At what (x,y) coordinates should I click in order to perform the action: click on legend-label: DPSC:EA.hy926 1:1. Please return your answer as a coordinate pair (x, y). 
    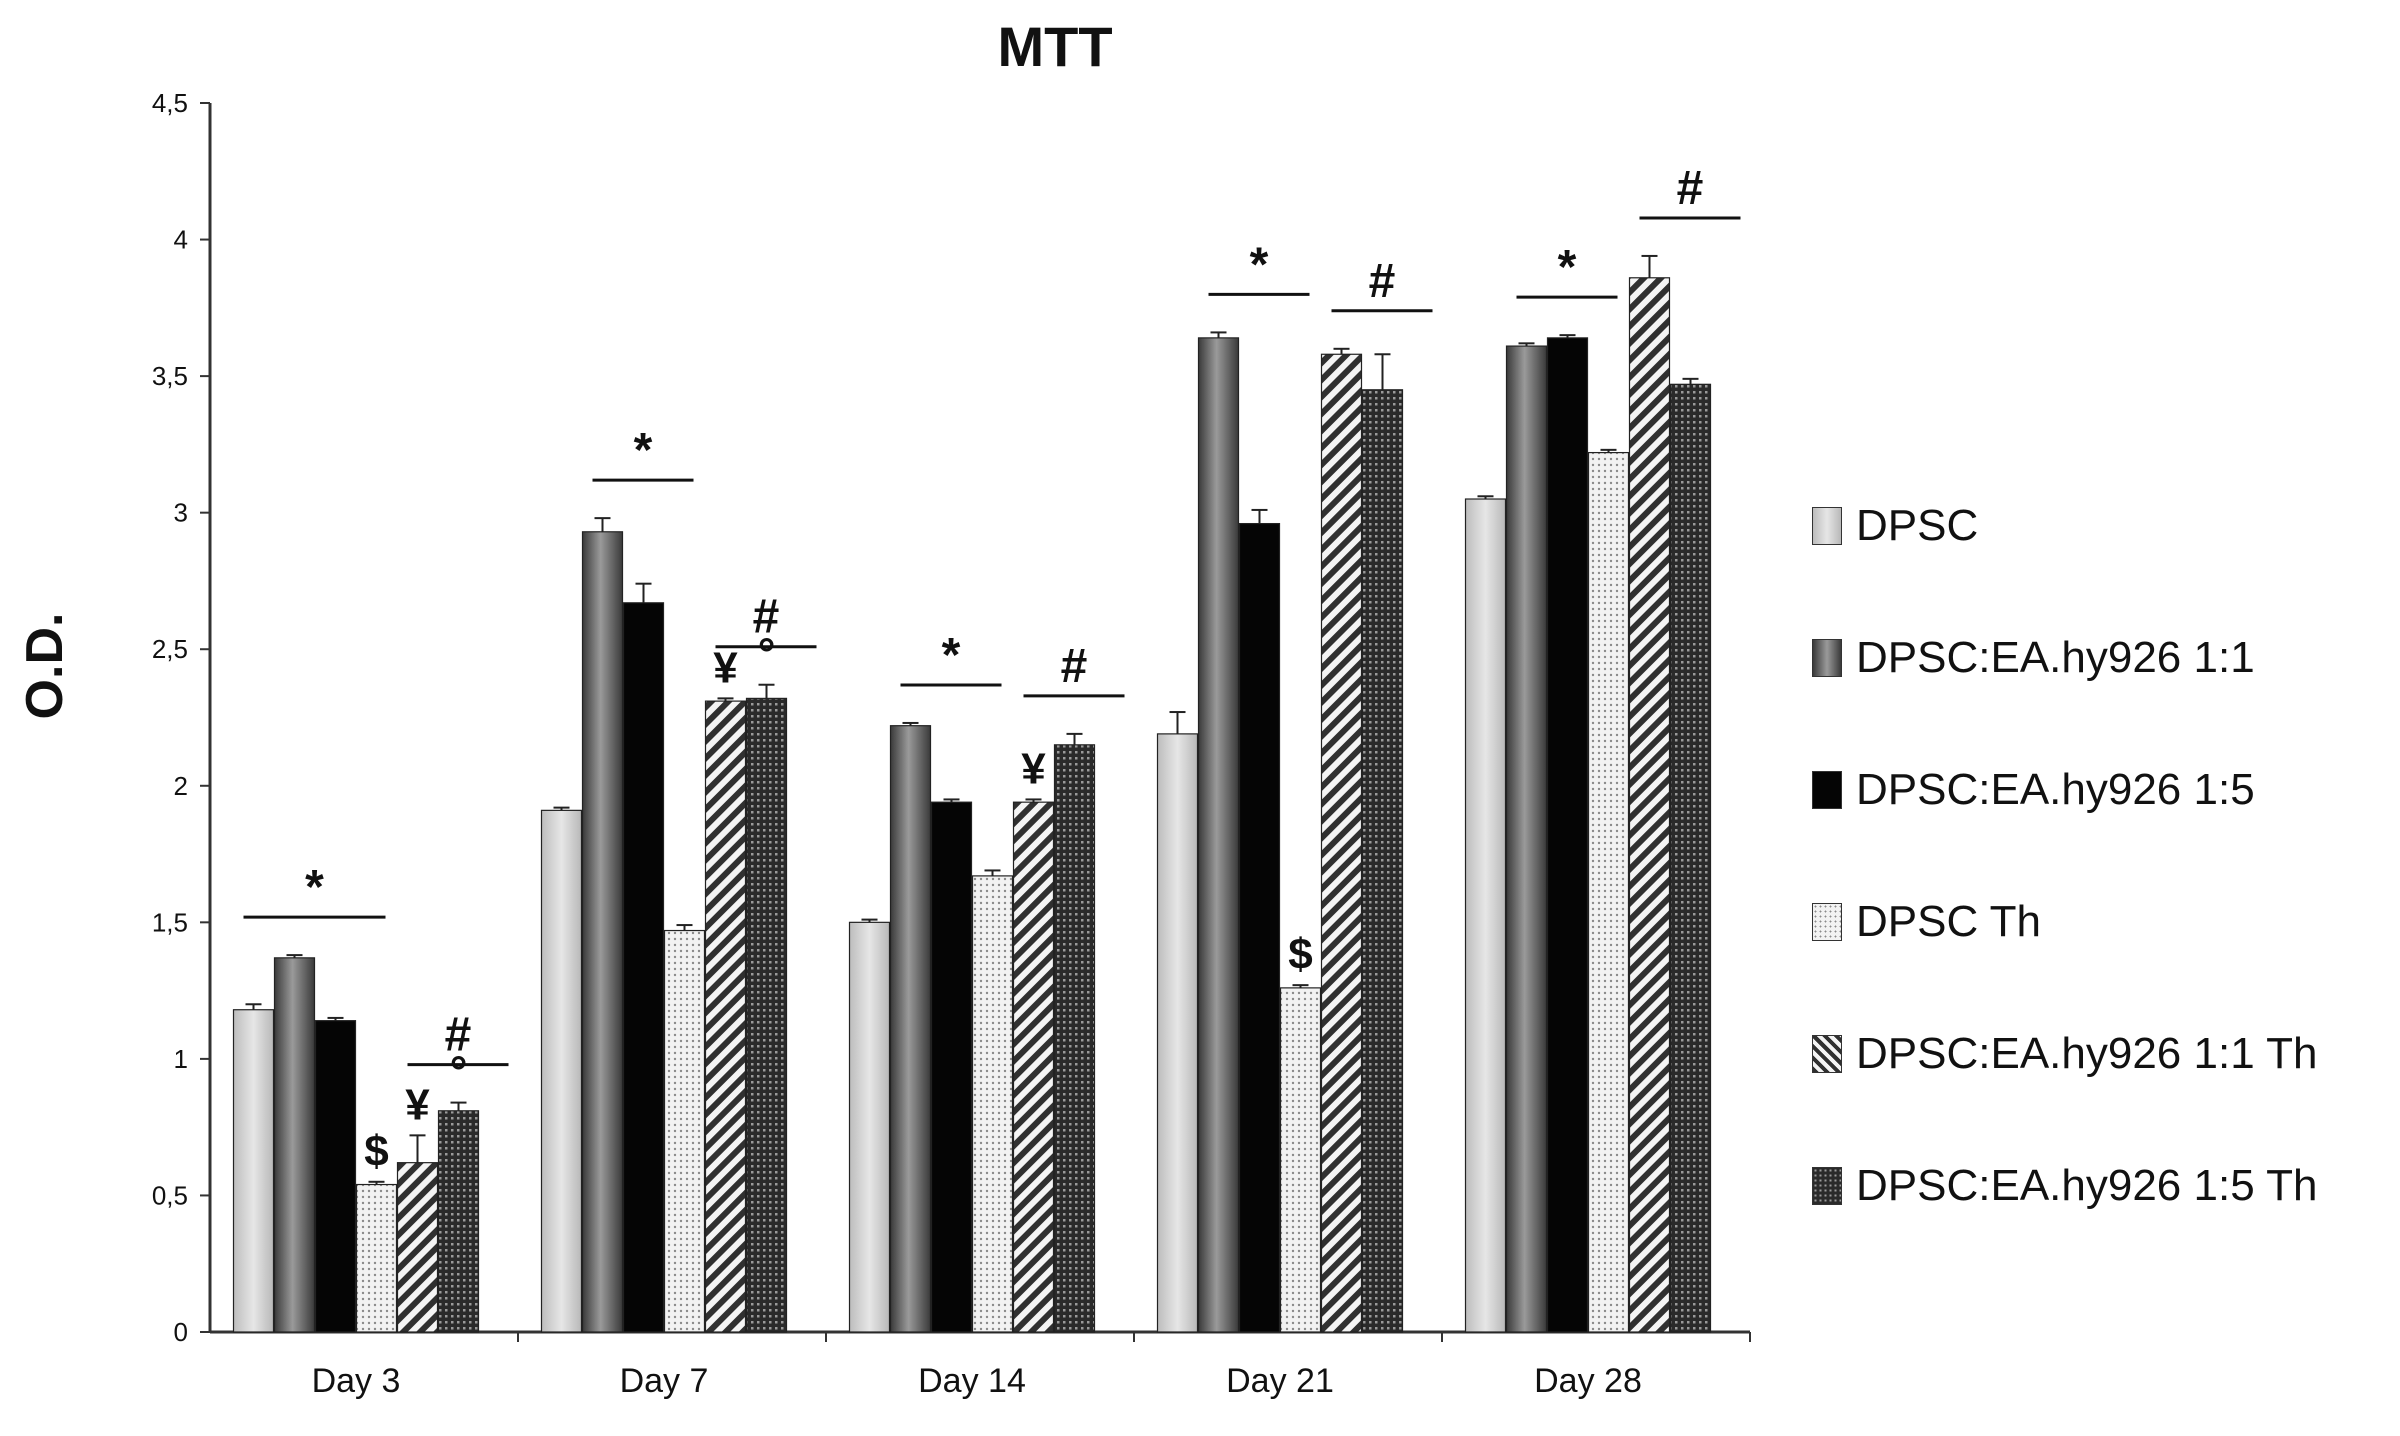
    Looking at the image, I should click on (2055, 657).